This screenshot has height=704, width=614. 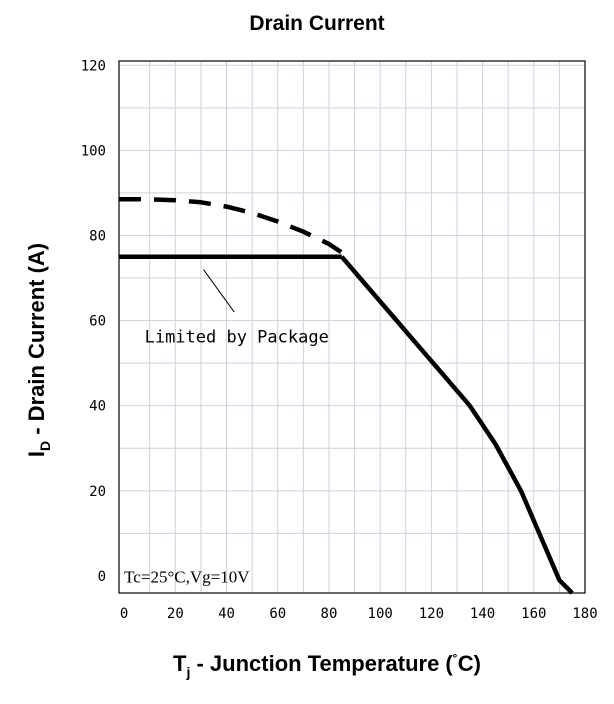 What do you see at coordinates (327, 665) in the screenshot?
I see `x-axis-title: Tj - Junction Temperature (˚C)` at bounding box center [327, 665].